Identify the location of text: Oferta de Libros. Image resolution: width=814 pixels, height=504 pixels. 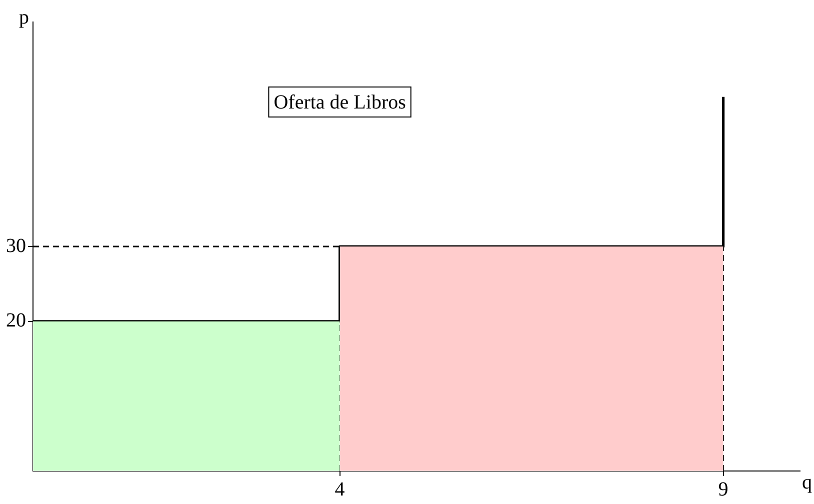
(340, 102).